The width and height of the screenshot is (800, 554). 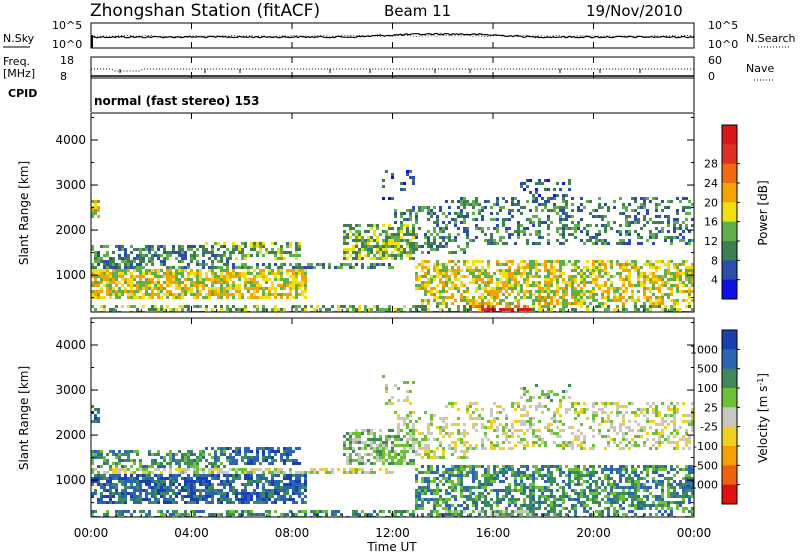 What do you see at coordinates (205, 11) in the screenshot?
I see `station-title: Zhongshan Station (fitACF)` at bounding box center [205, 11].